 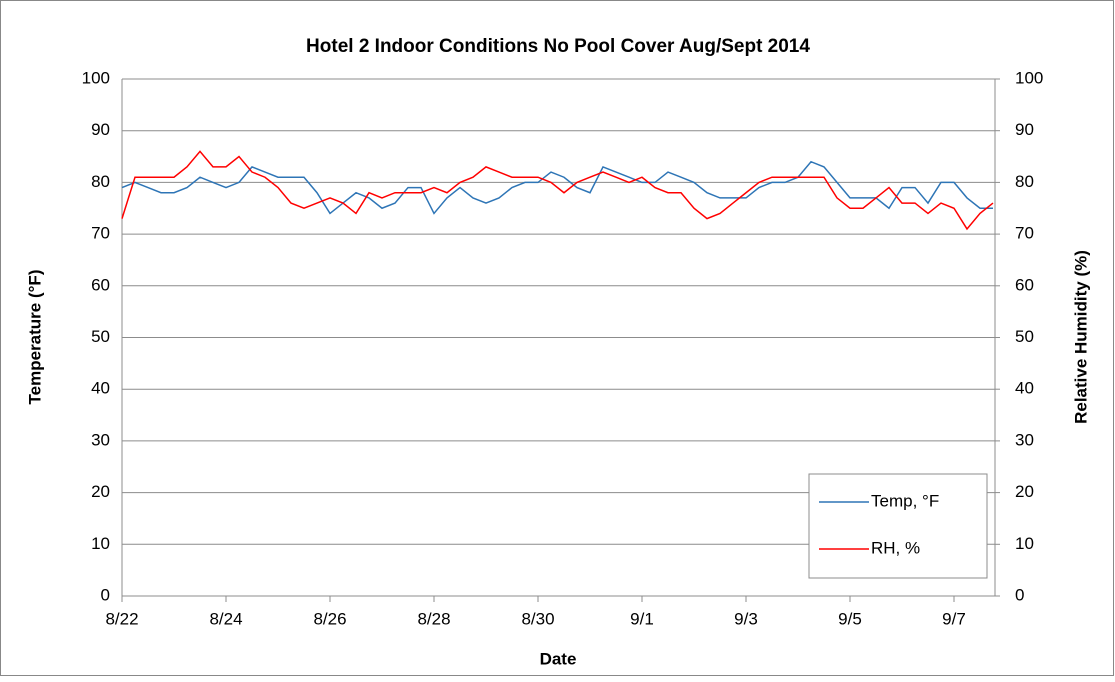 I want to click on x-axis-label: Date, so click(x=558, y=658).